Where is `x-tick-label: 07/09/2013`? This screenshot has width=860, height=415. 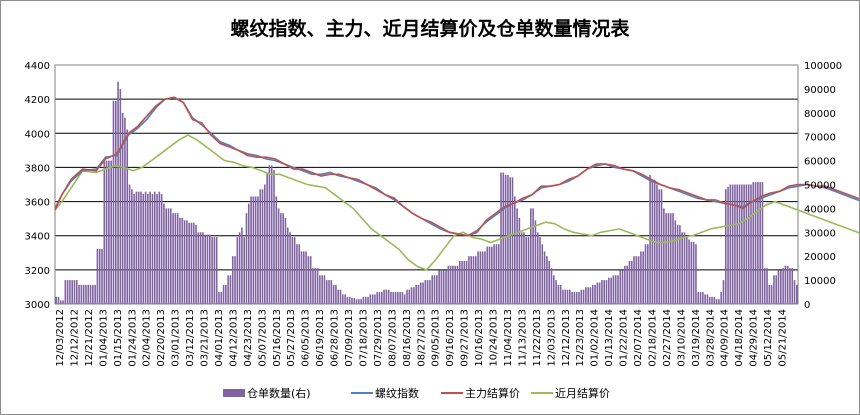
x-tick-label: 07/09/2013 is located at coordinates (349, 338).